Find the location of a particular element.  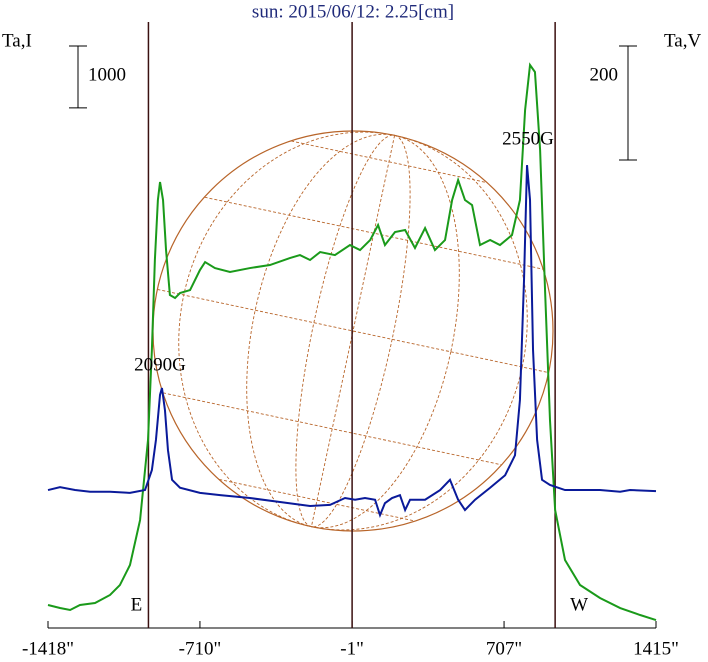

y-axis-label: Ta,I is located at coordinates (17, 40).